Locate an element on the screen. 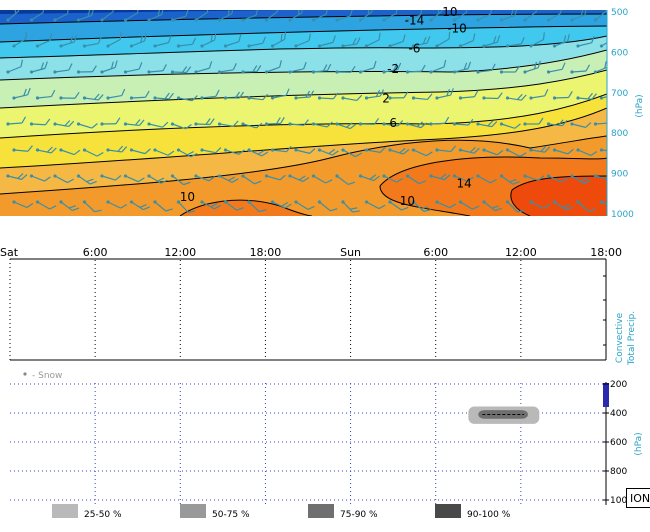  contour-label: 6 is located at coordinates (393, 123).